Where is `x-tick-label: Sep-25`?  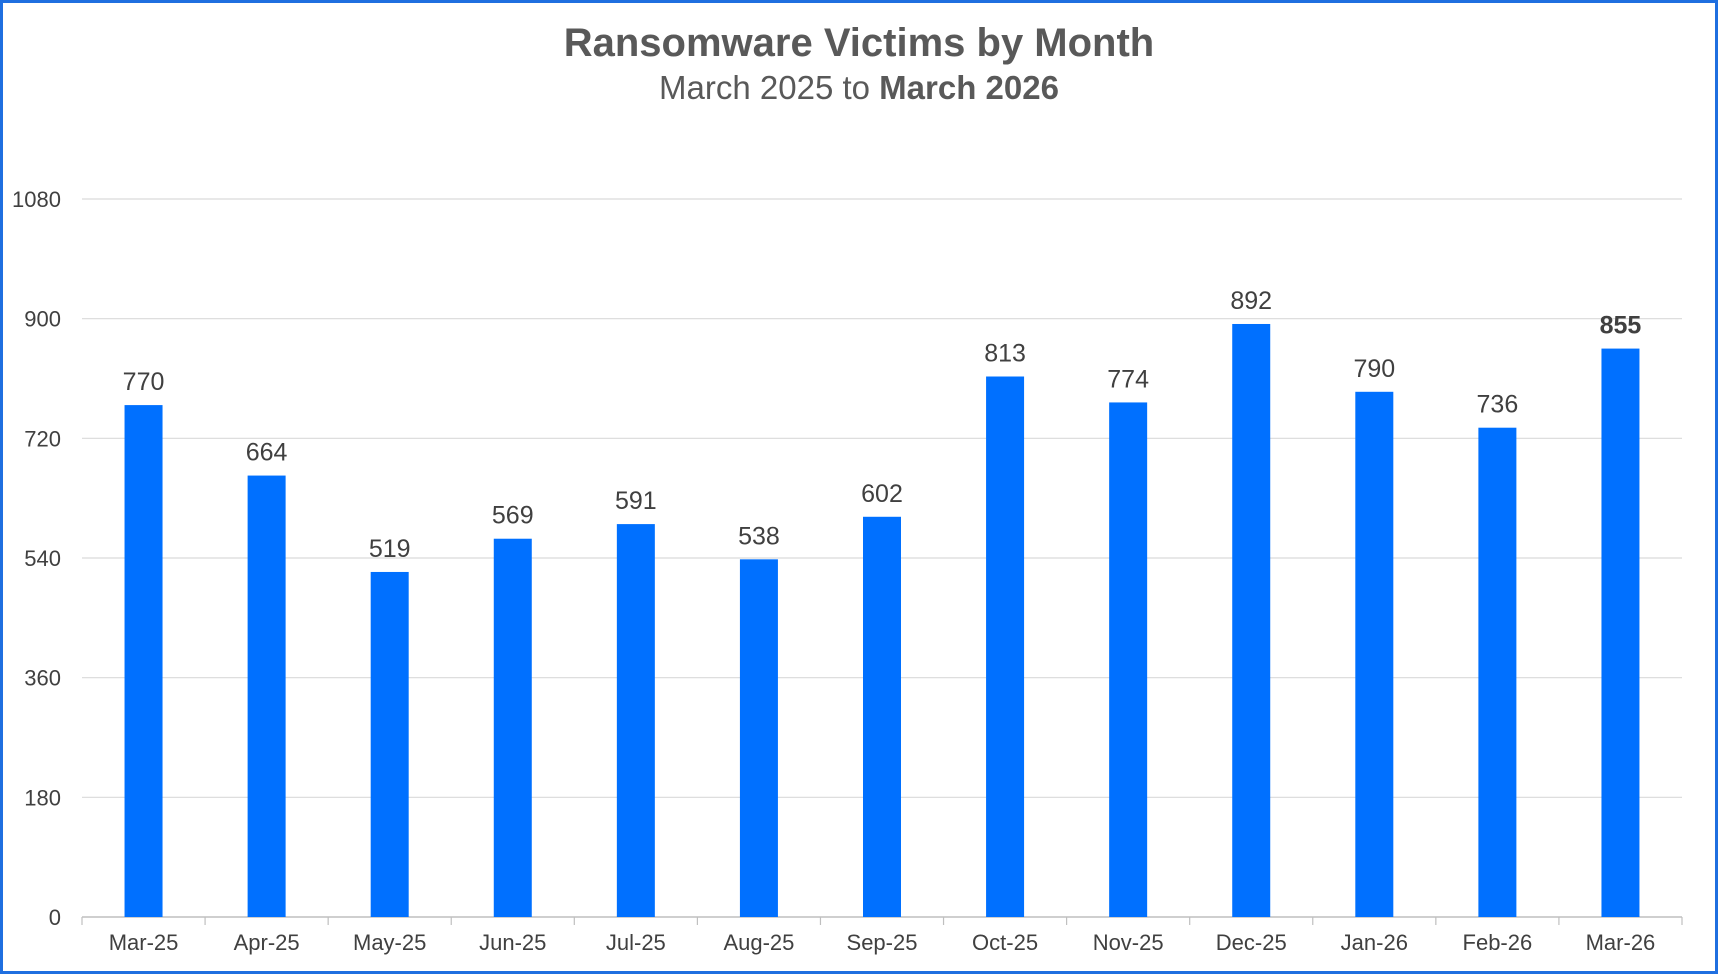 x-tick-label: Sep-25 is located at coordinates (882, 942).